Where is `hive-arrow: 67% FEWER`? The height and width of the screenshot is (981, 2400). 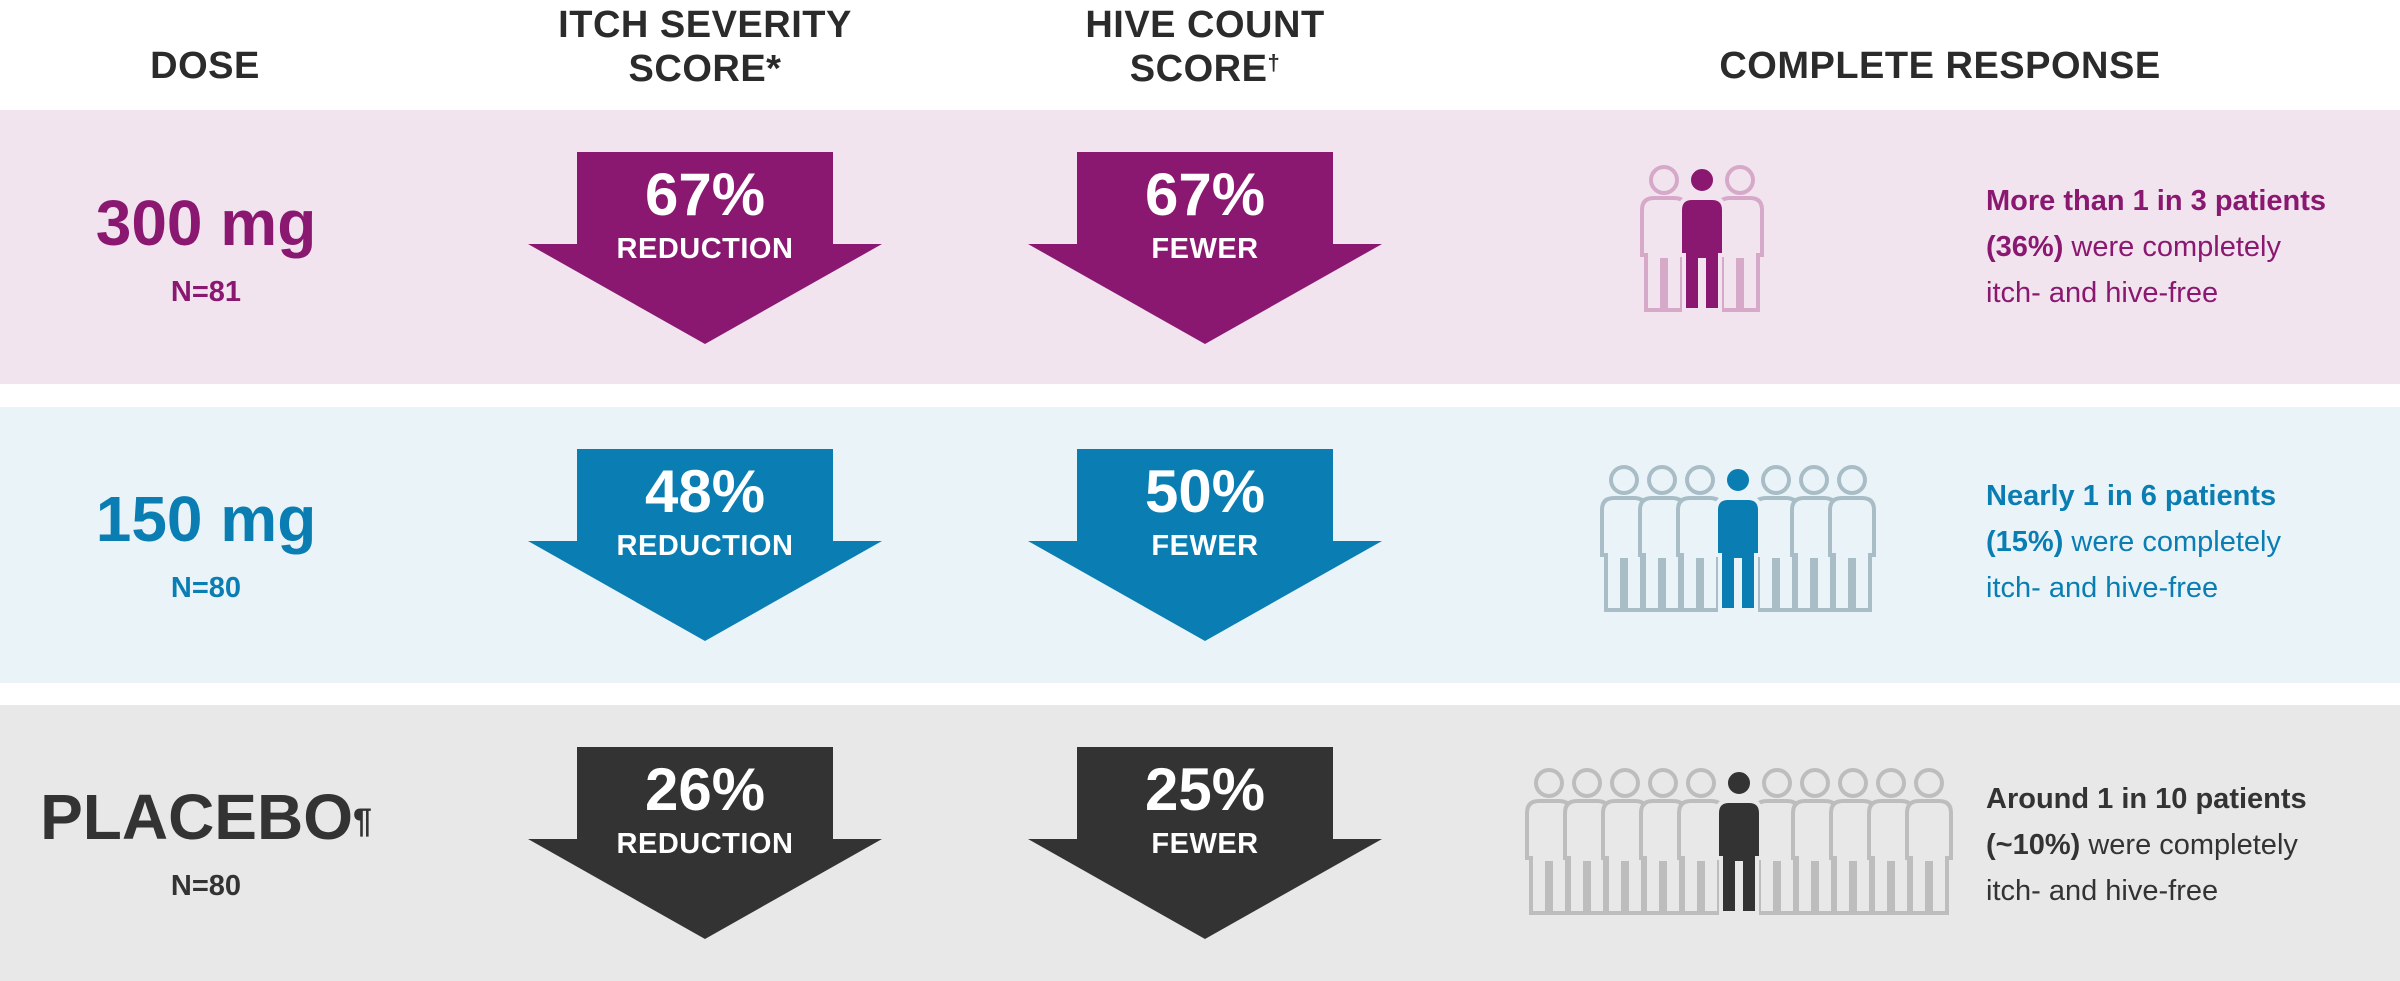
hive-arrow: 67% FEWER is located at coordinates (1205, 248).